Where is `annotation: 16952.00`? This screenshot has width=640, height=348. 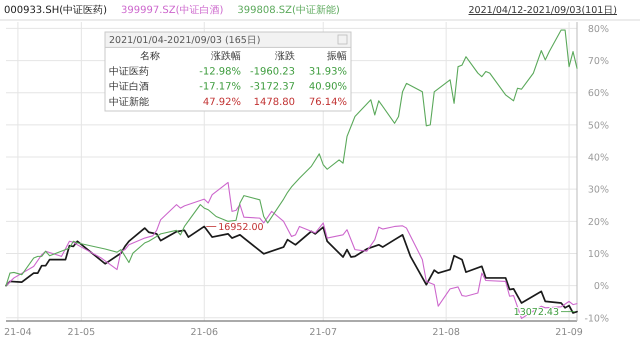 annotation: 16952.00 is located at coordinates (241, 227).